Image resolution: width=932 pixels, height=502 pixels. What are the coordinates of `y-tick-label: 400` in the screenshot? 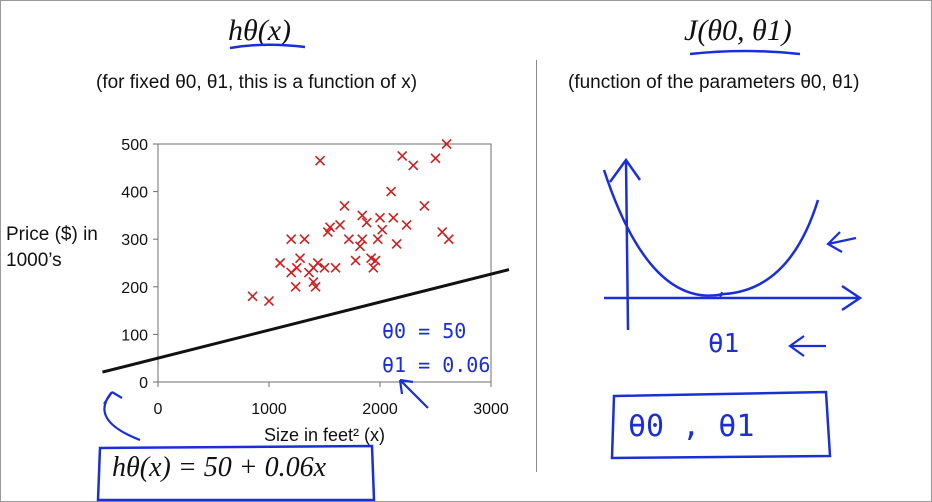 It's located at (134, 193).